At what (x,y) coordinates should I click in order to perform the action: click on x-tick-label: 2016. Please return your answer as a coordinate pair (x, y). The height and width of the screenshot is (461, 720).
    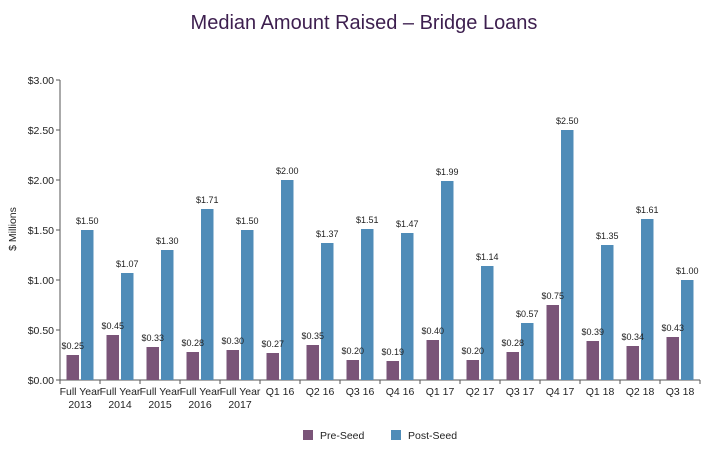
    Looking at the image, I should click on (200, 405).